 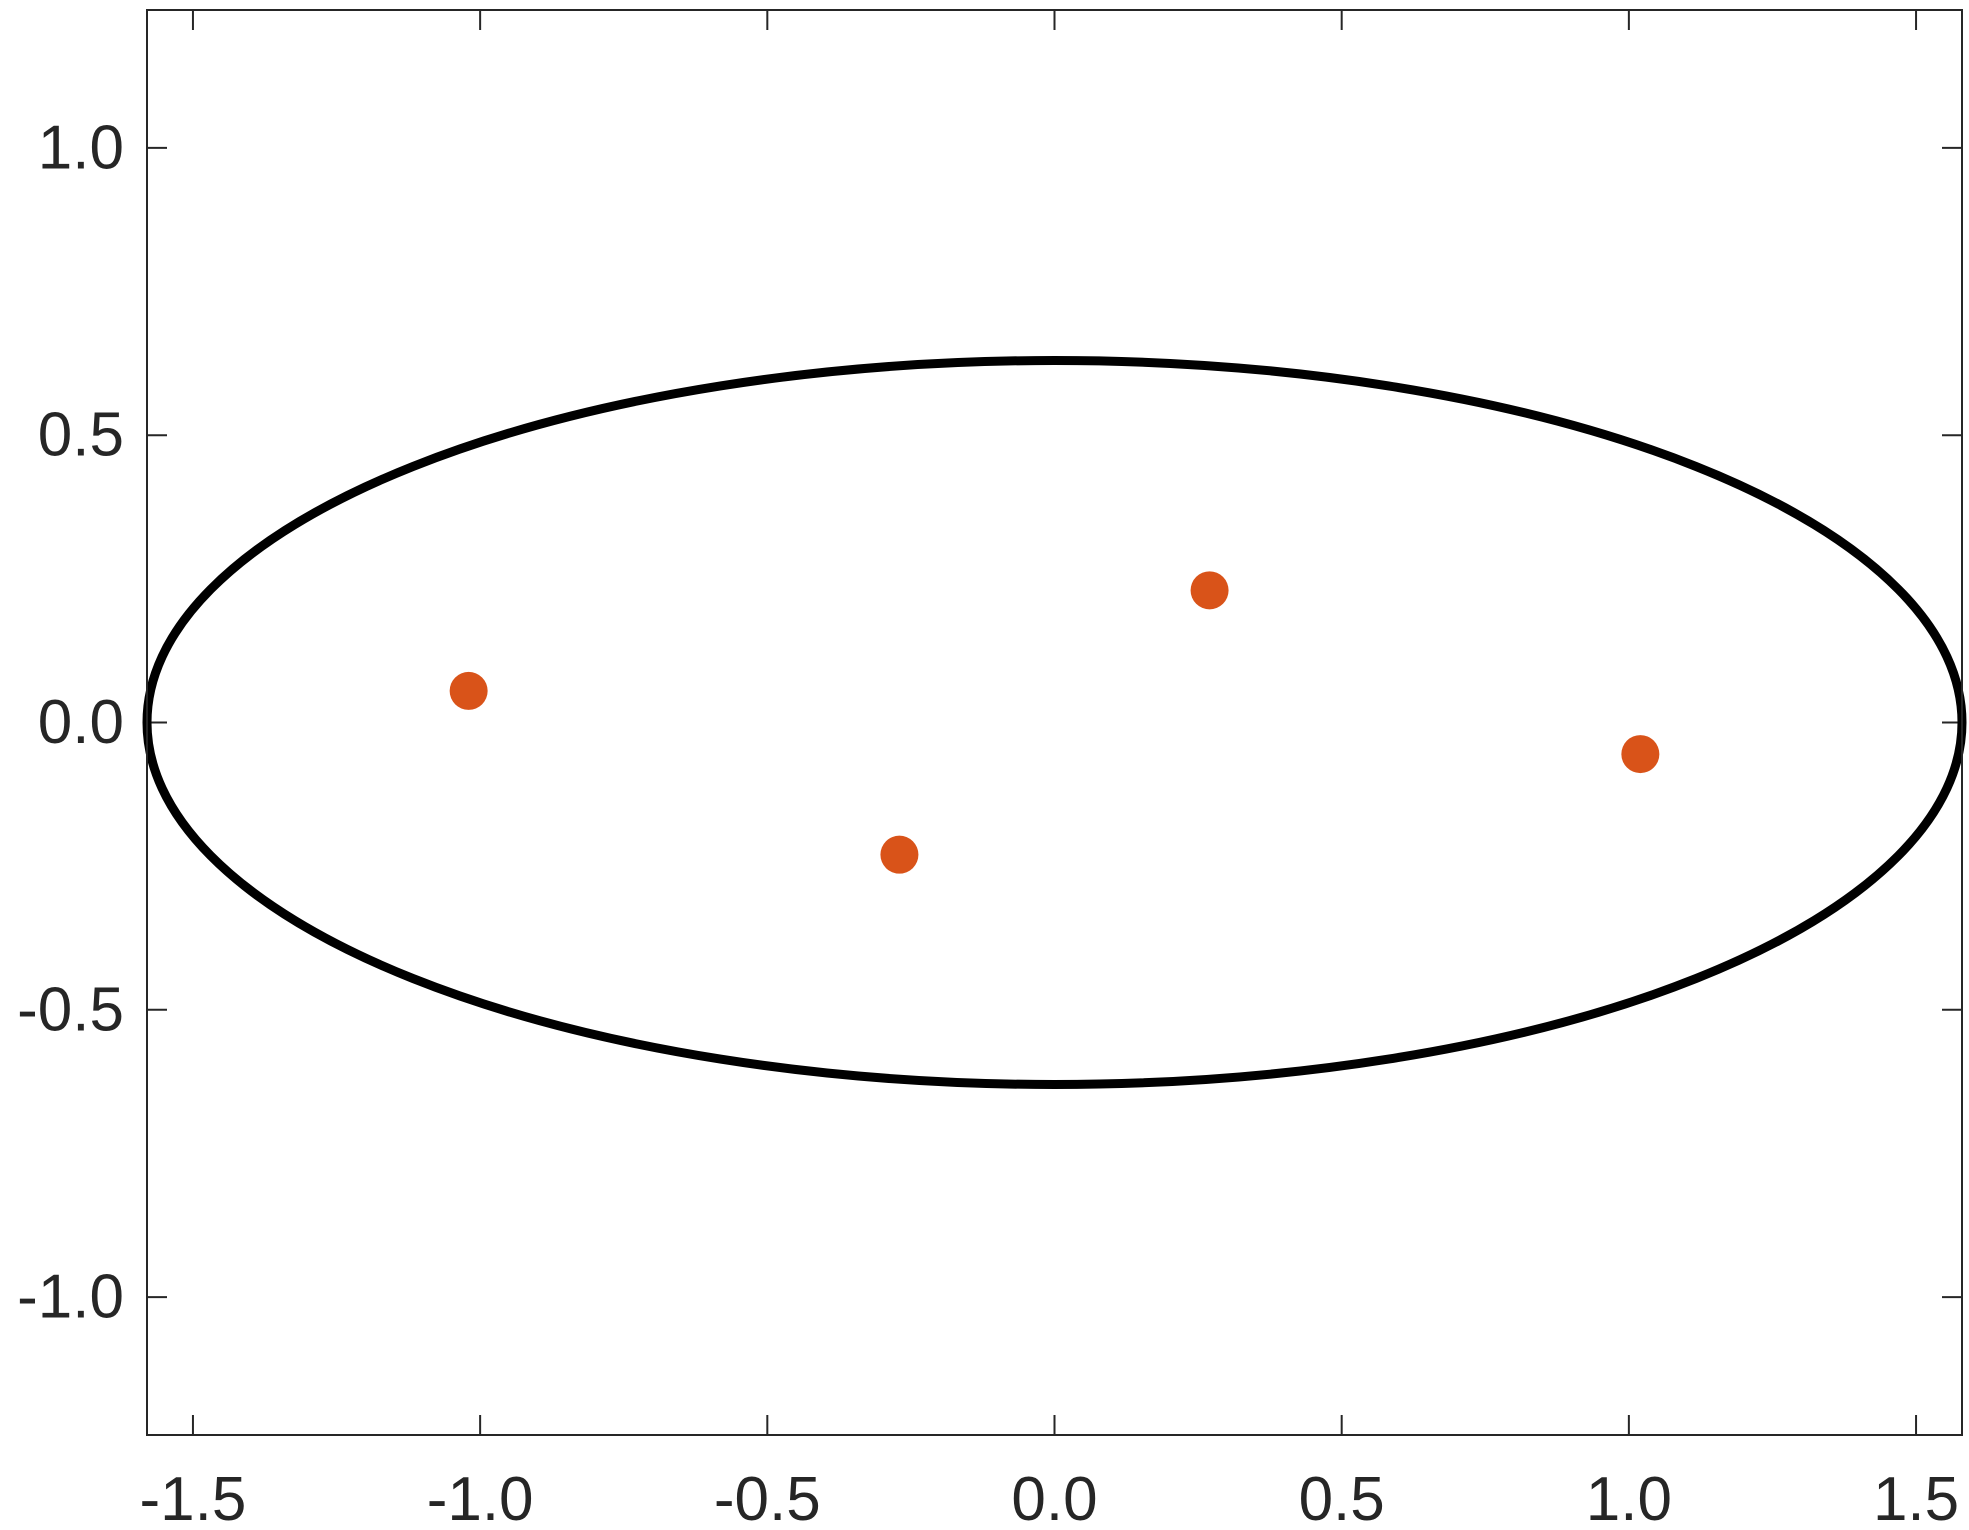 I want to click on x-tick-label: 0.0, so click(x=1054, y=1497).